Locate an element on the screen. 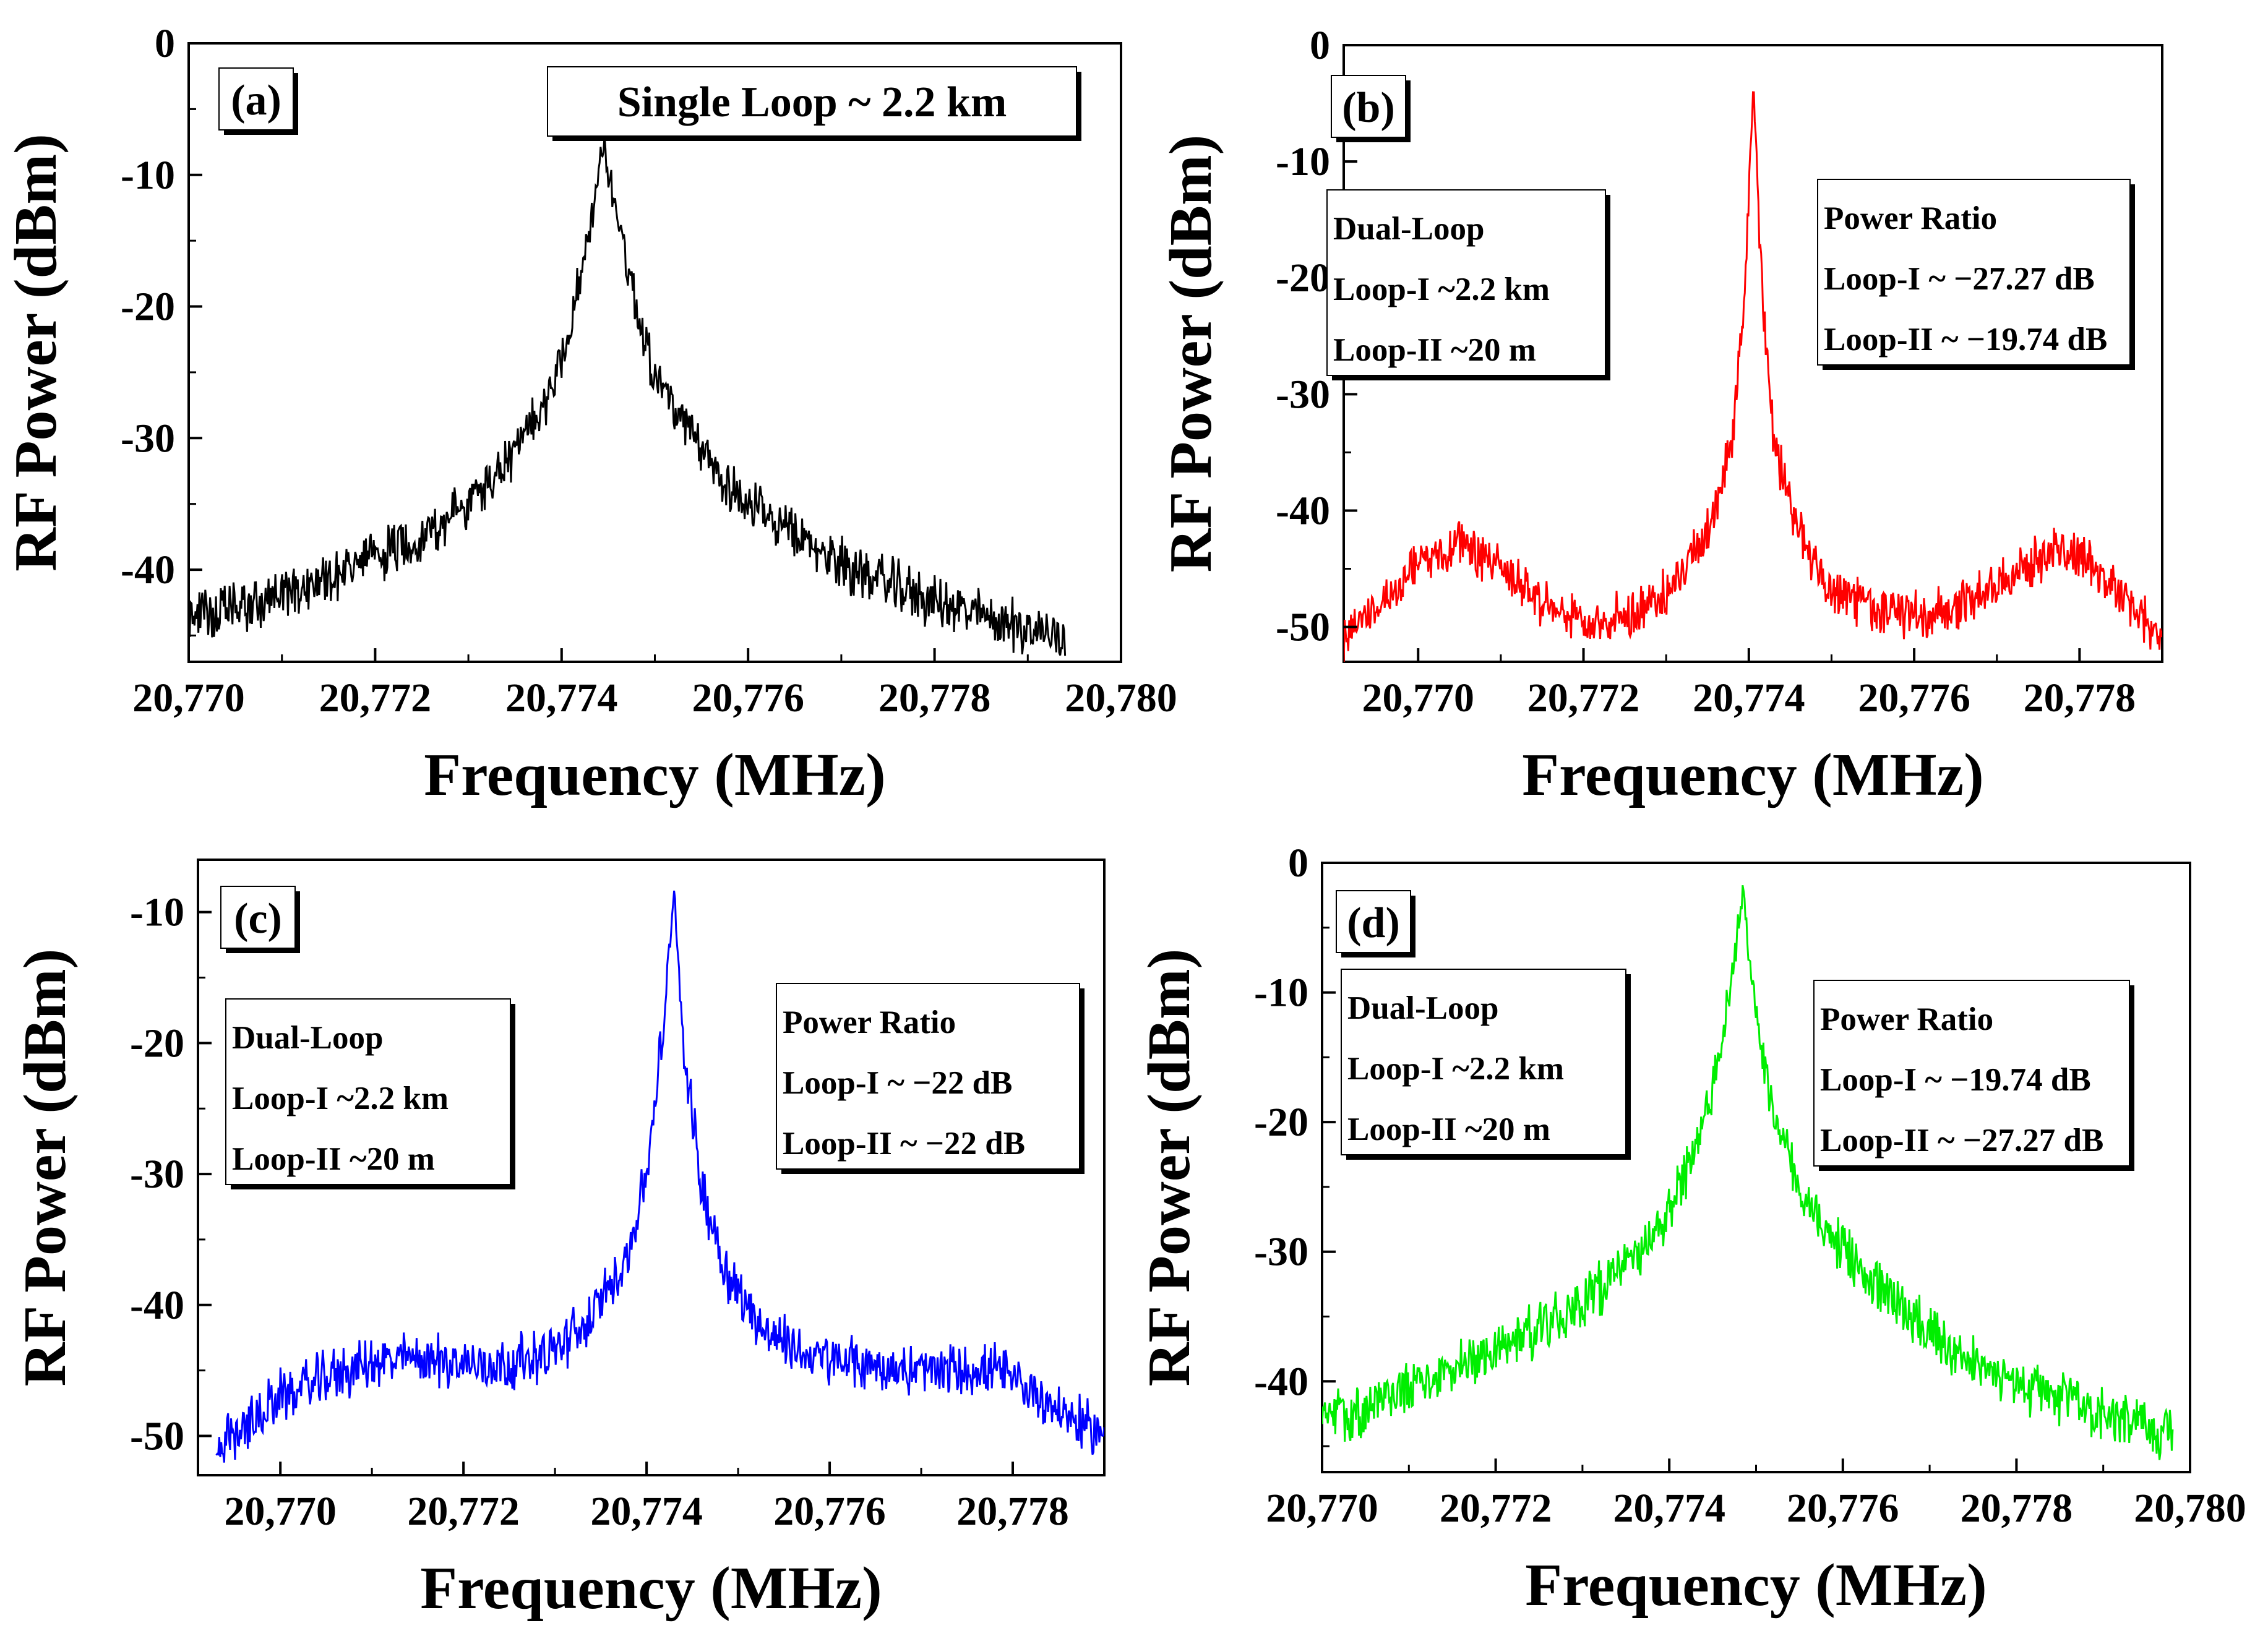  panel-label: (a) is located at coordinates (256, 100).